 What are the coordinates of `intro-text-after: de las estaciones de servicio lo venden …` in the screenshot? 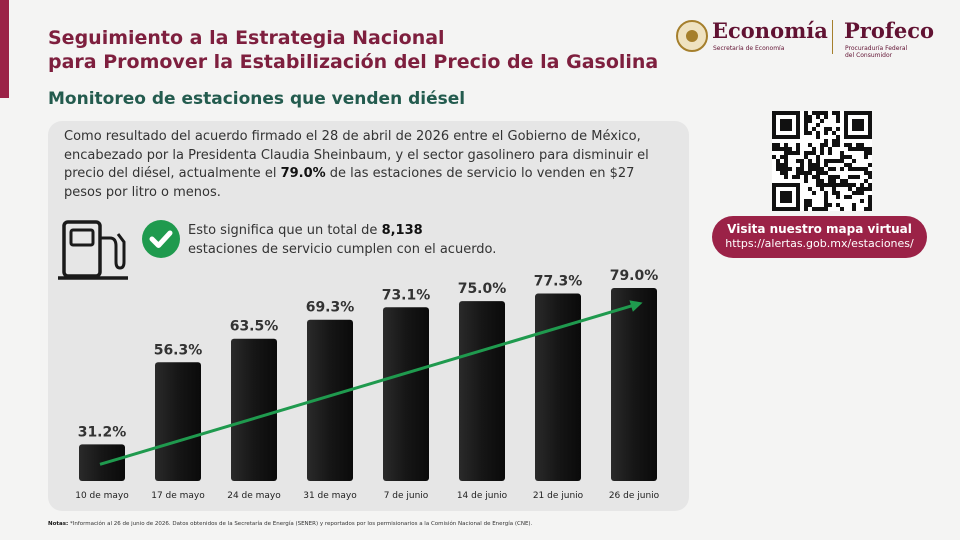 It's located at (349, 183).